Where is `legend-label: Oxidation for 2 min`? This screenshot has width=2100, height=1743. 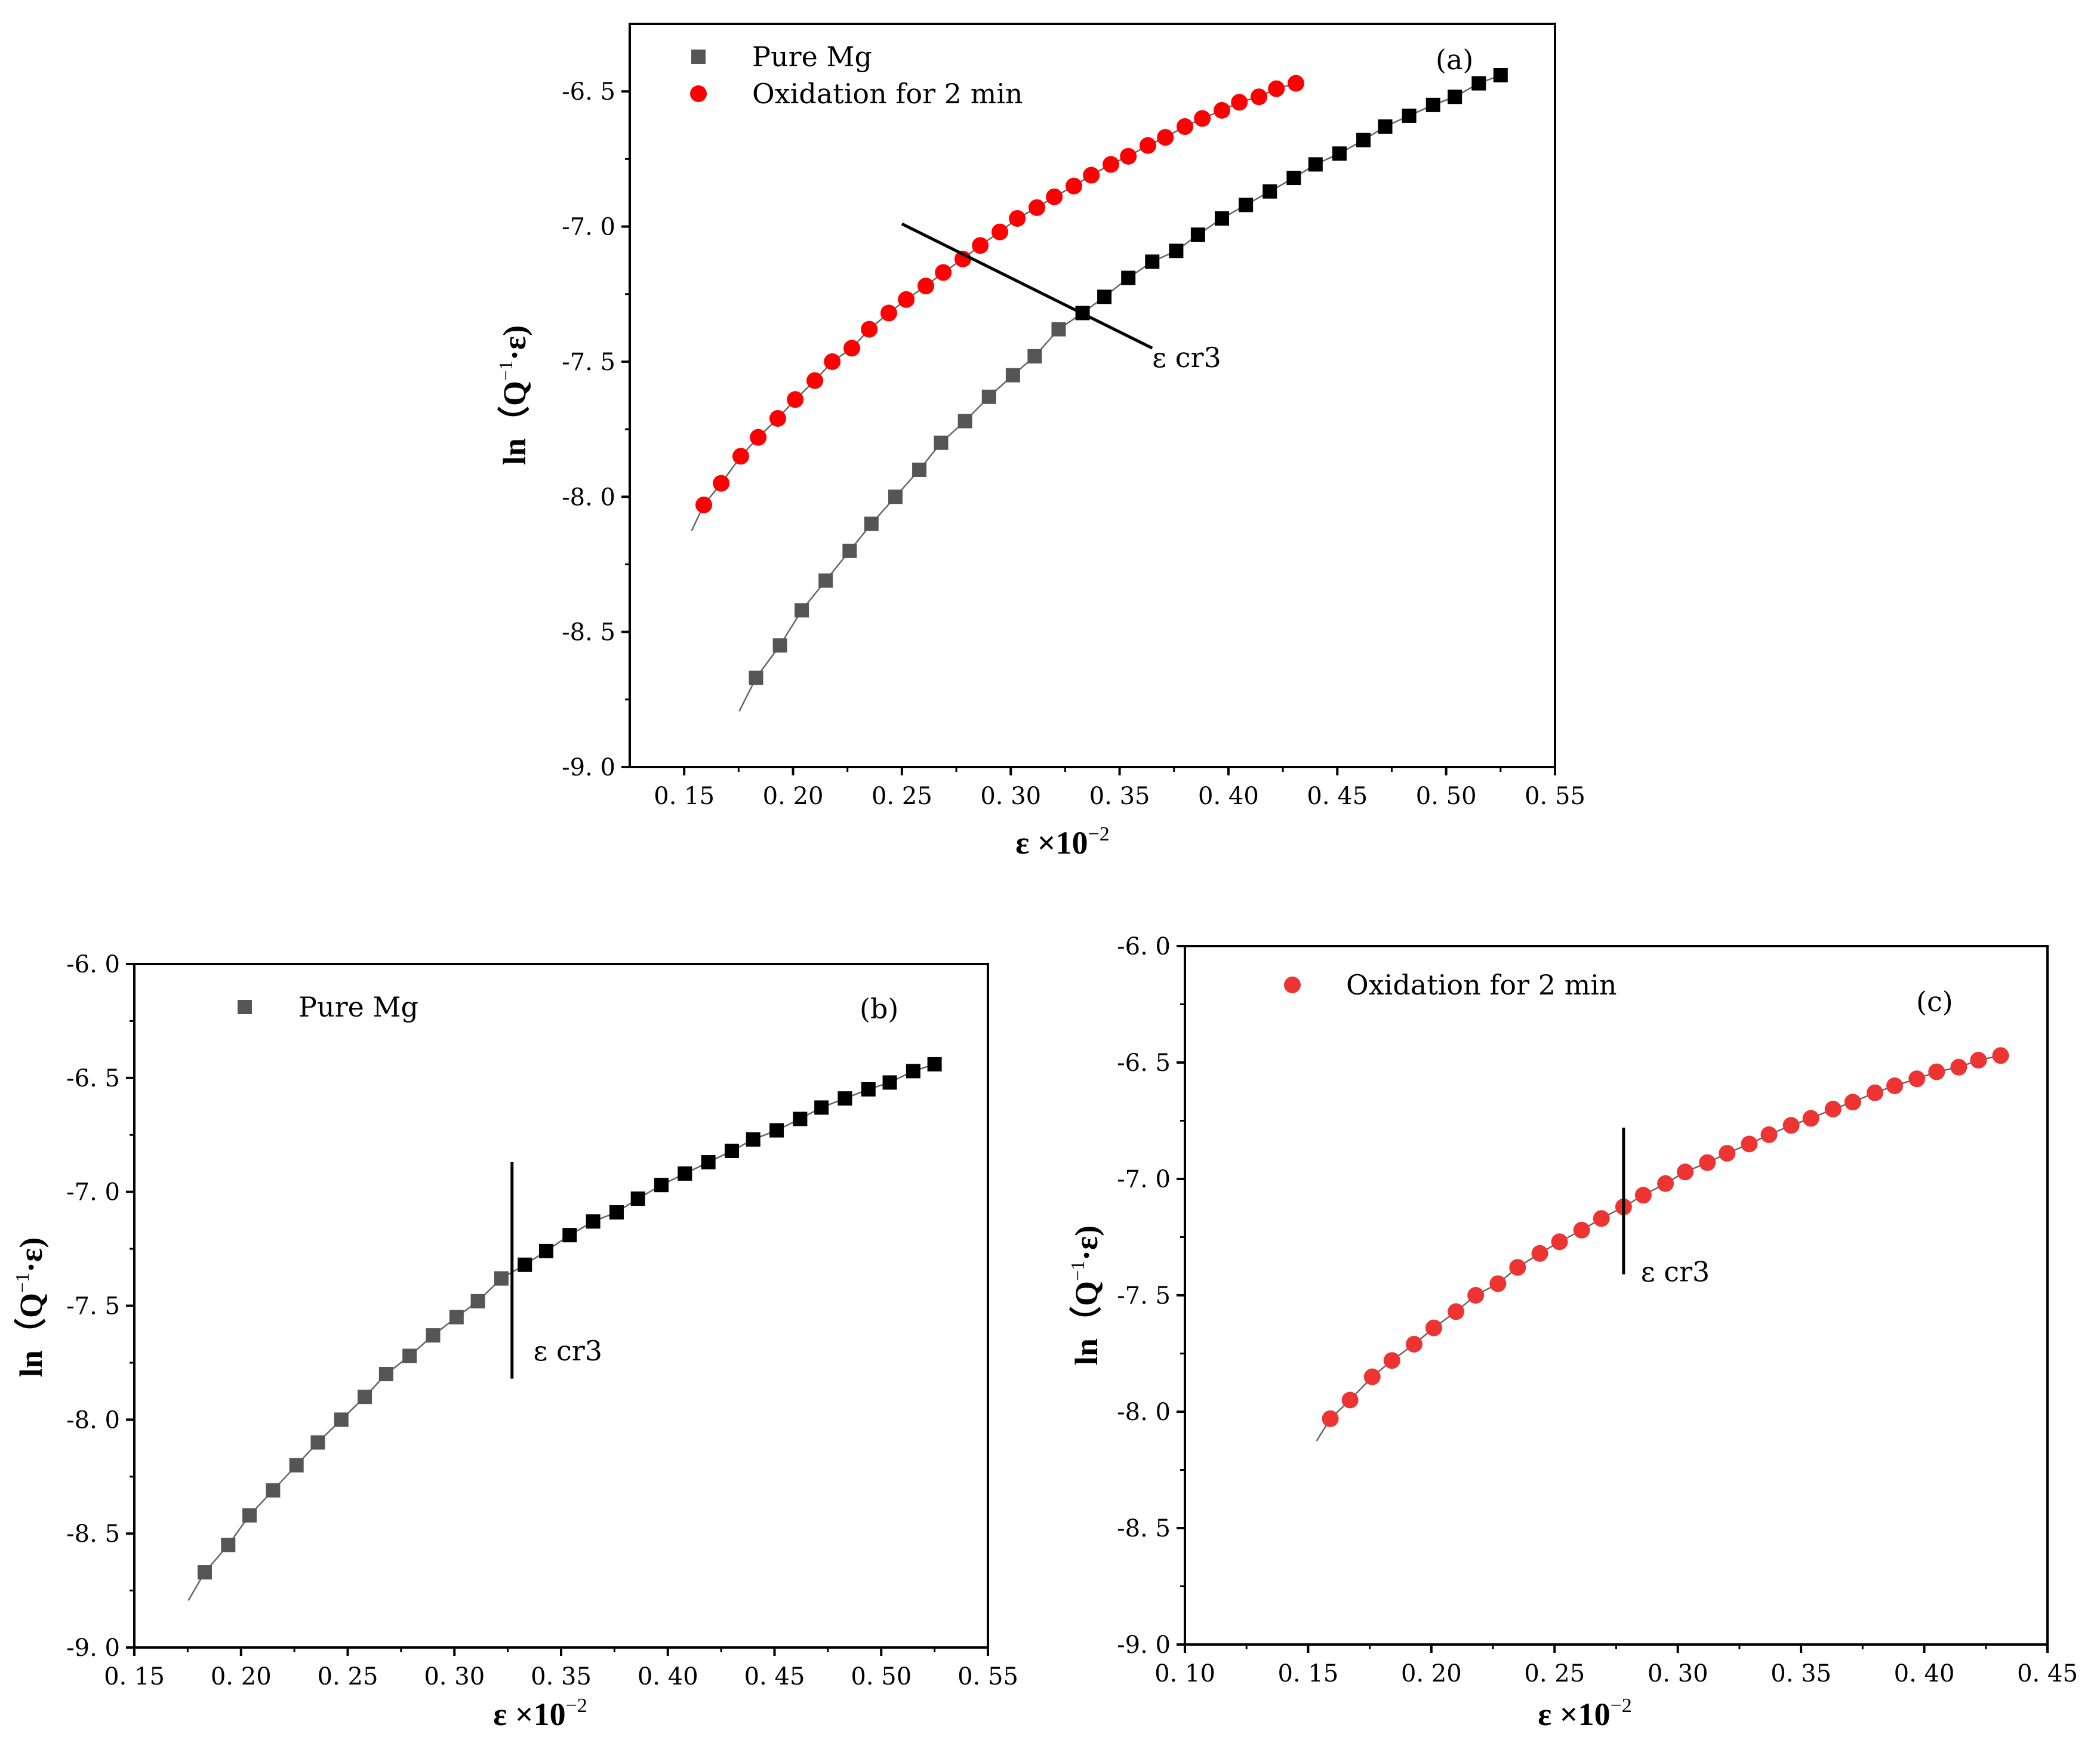
legend-label: Oxidation for 2 min is located at coordinates (1481, 985).